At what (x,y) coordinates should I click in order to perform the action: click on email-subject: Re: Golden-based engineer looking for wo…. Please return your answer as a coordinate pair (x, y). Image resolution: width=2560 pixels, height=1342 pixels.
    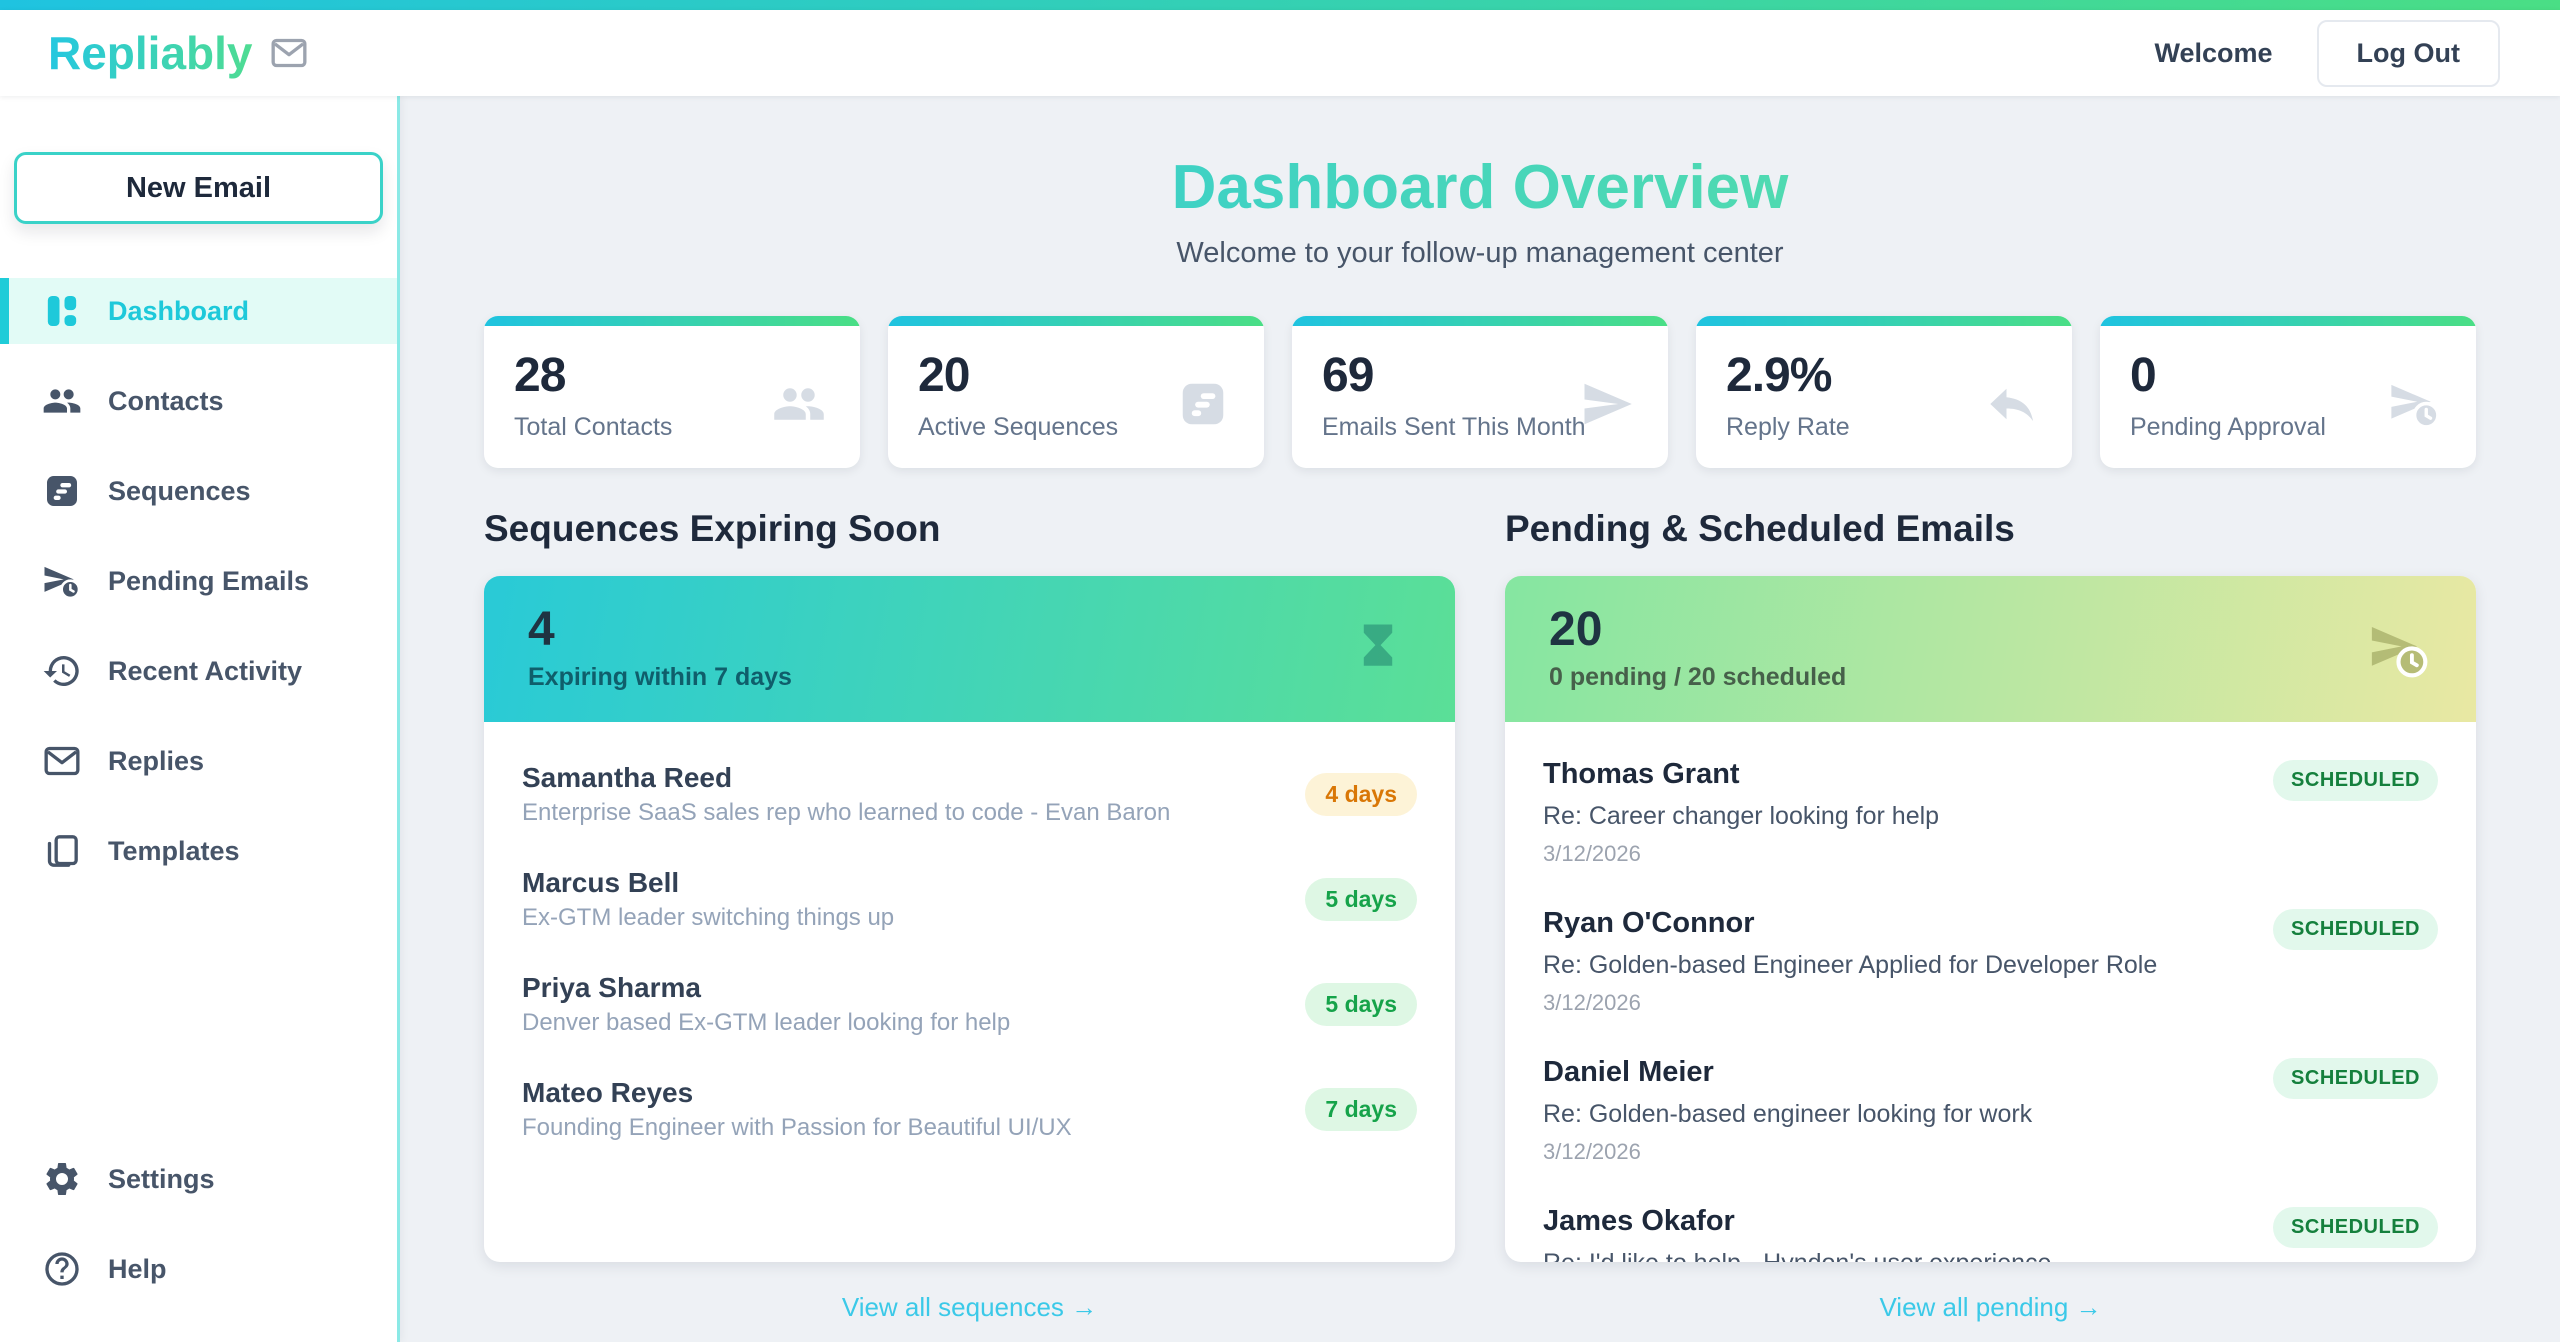
    Looking at the image, I should click on (1788, 1114).